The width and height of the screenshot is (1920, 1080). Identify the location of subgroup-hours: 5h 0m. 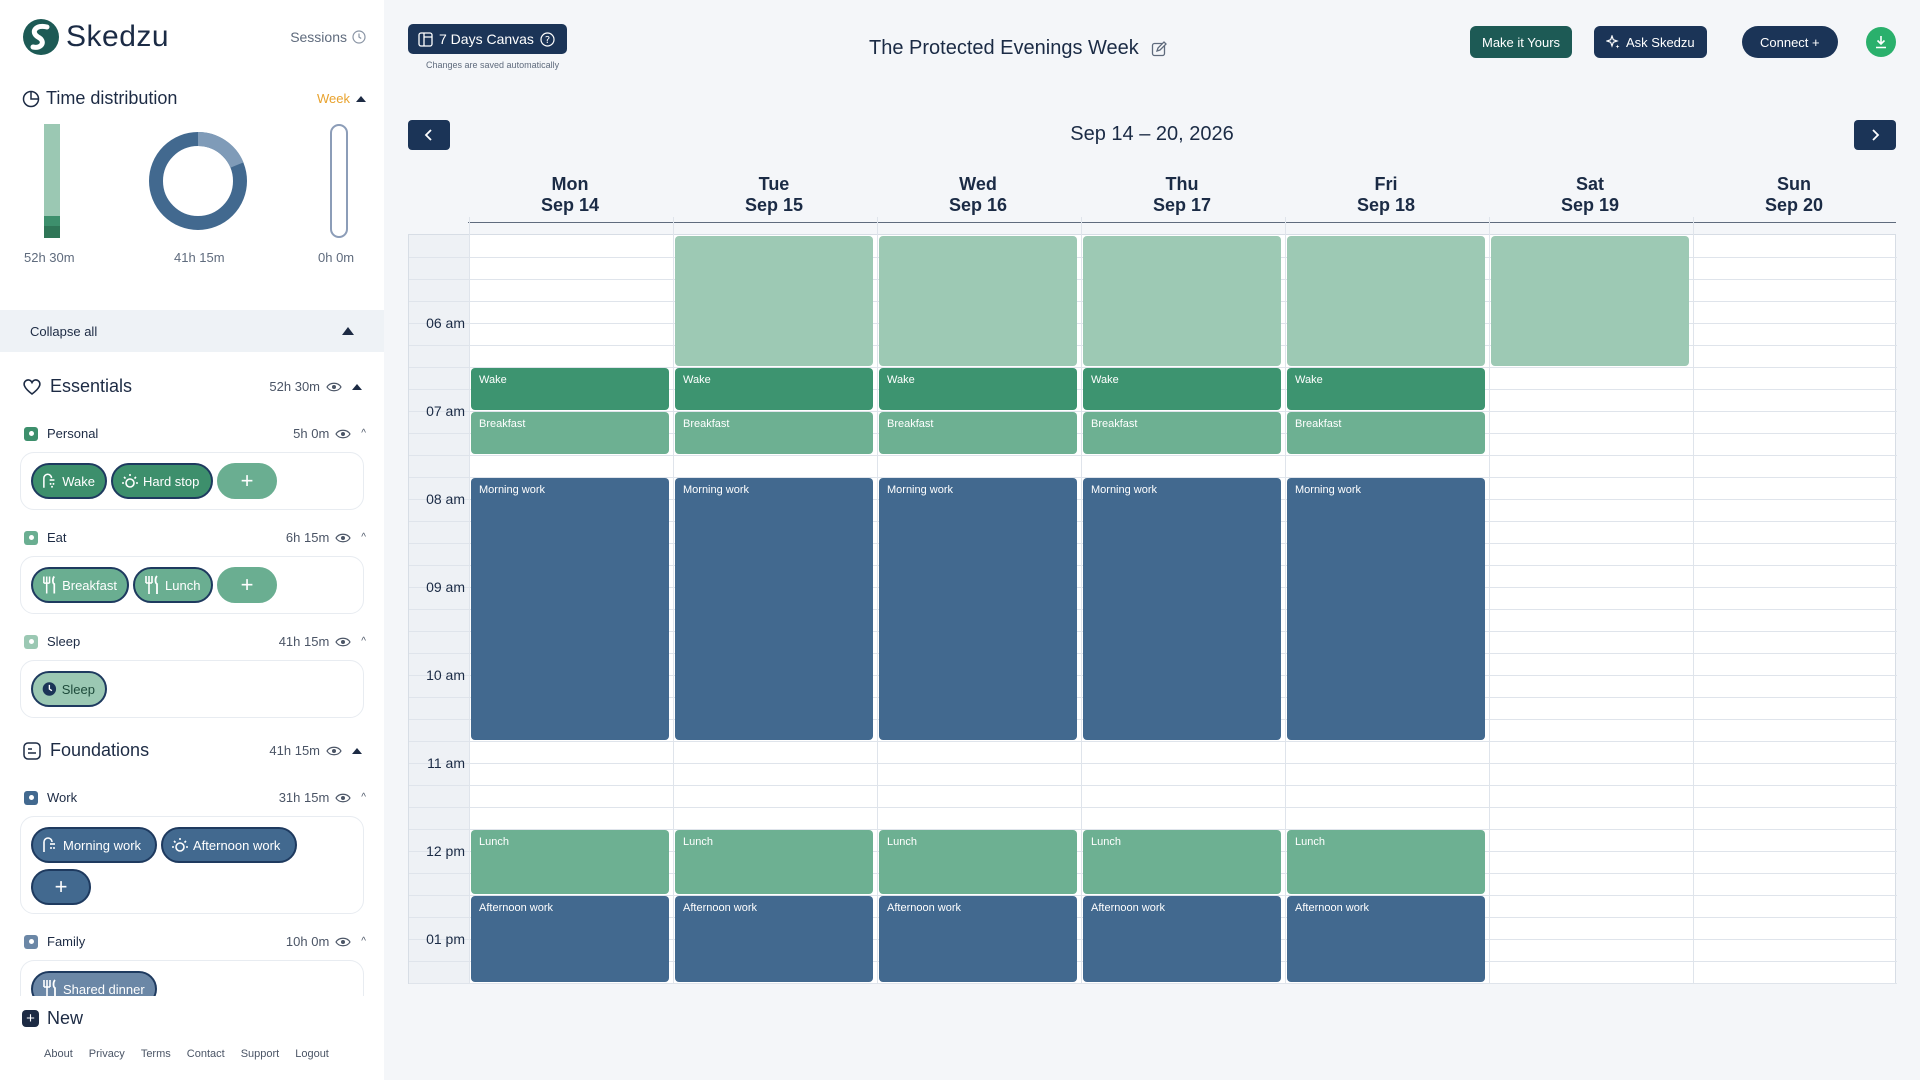
(311, 433).